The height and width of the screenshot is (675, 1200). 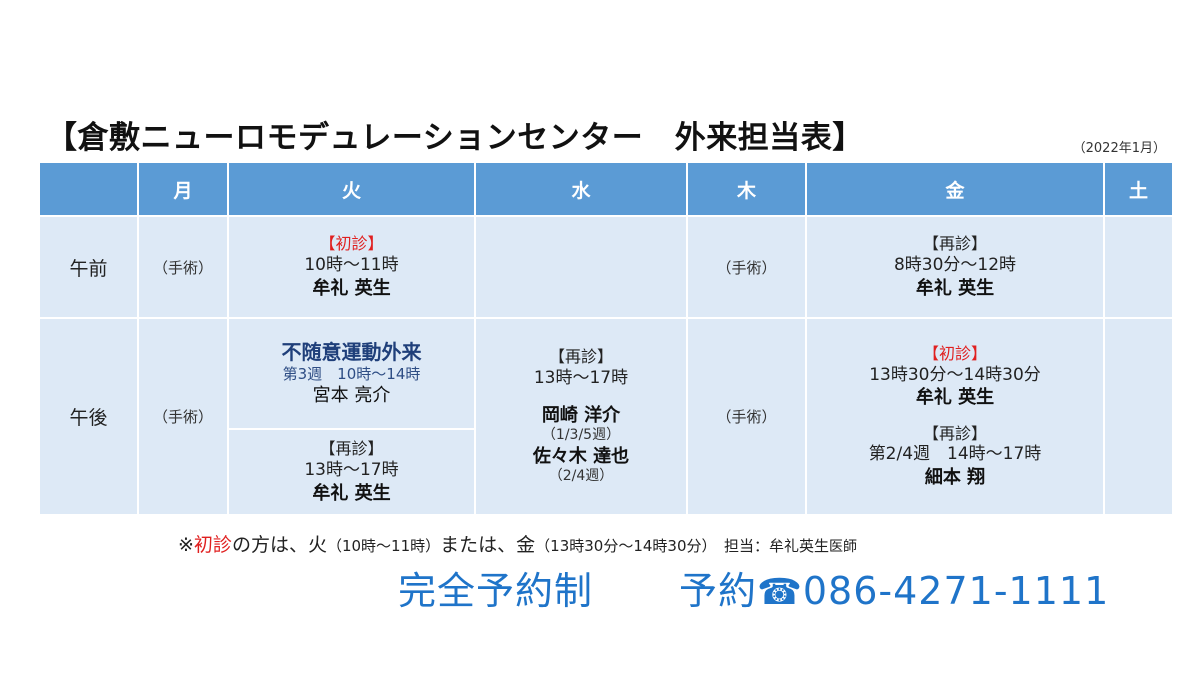 I want to click on weeks-note: （1/3/5週）, so click(x=581, y=434).